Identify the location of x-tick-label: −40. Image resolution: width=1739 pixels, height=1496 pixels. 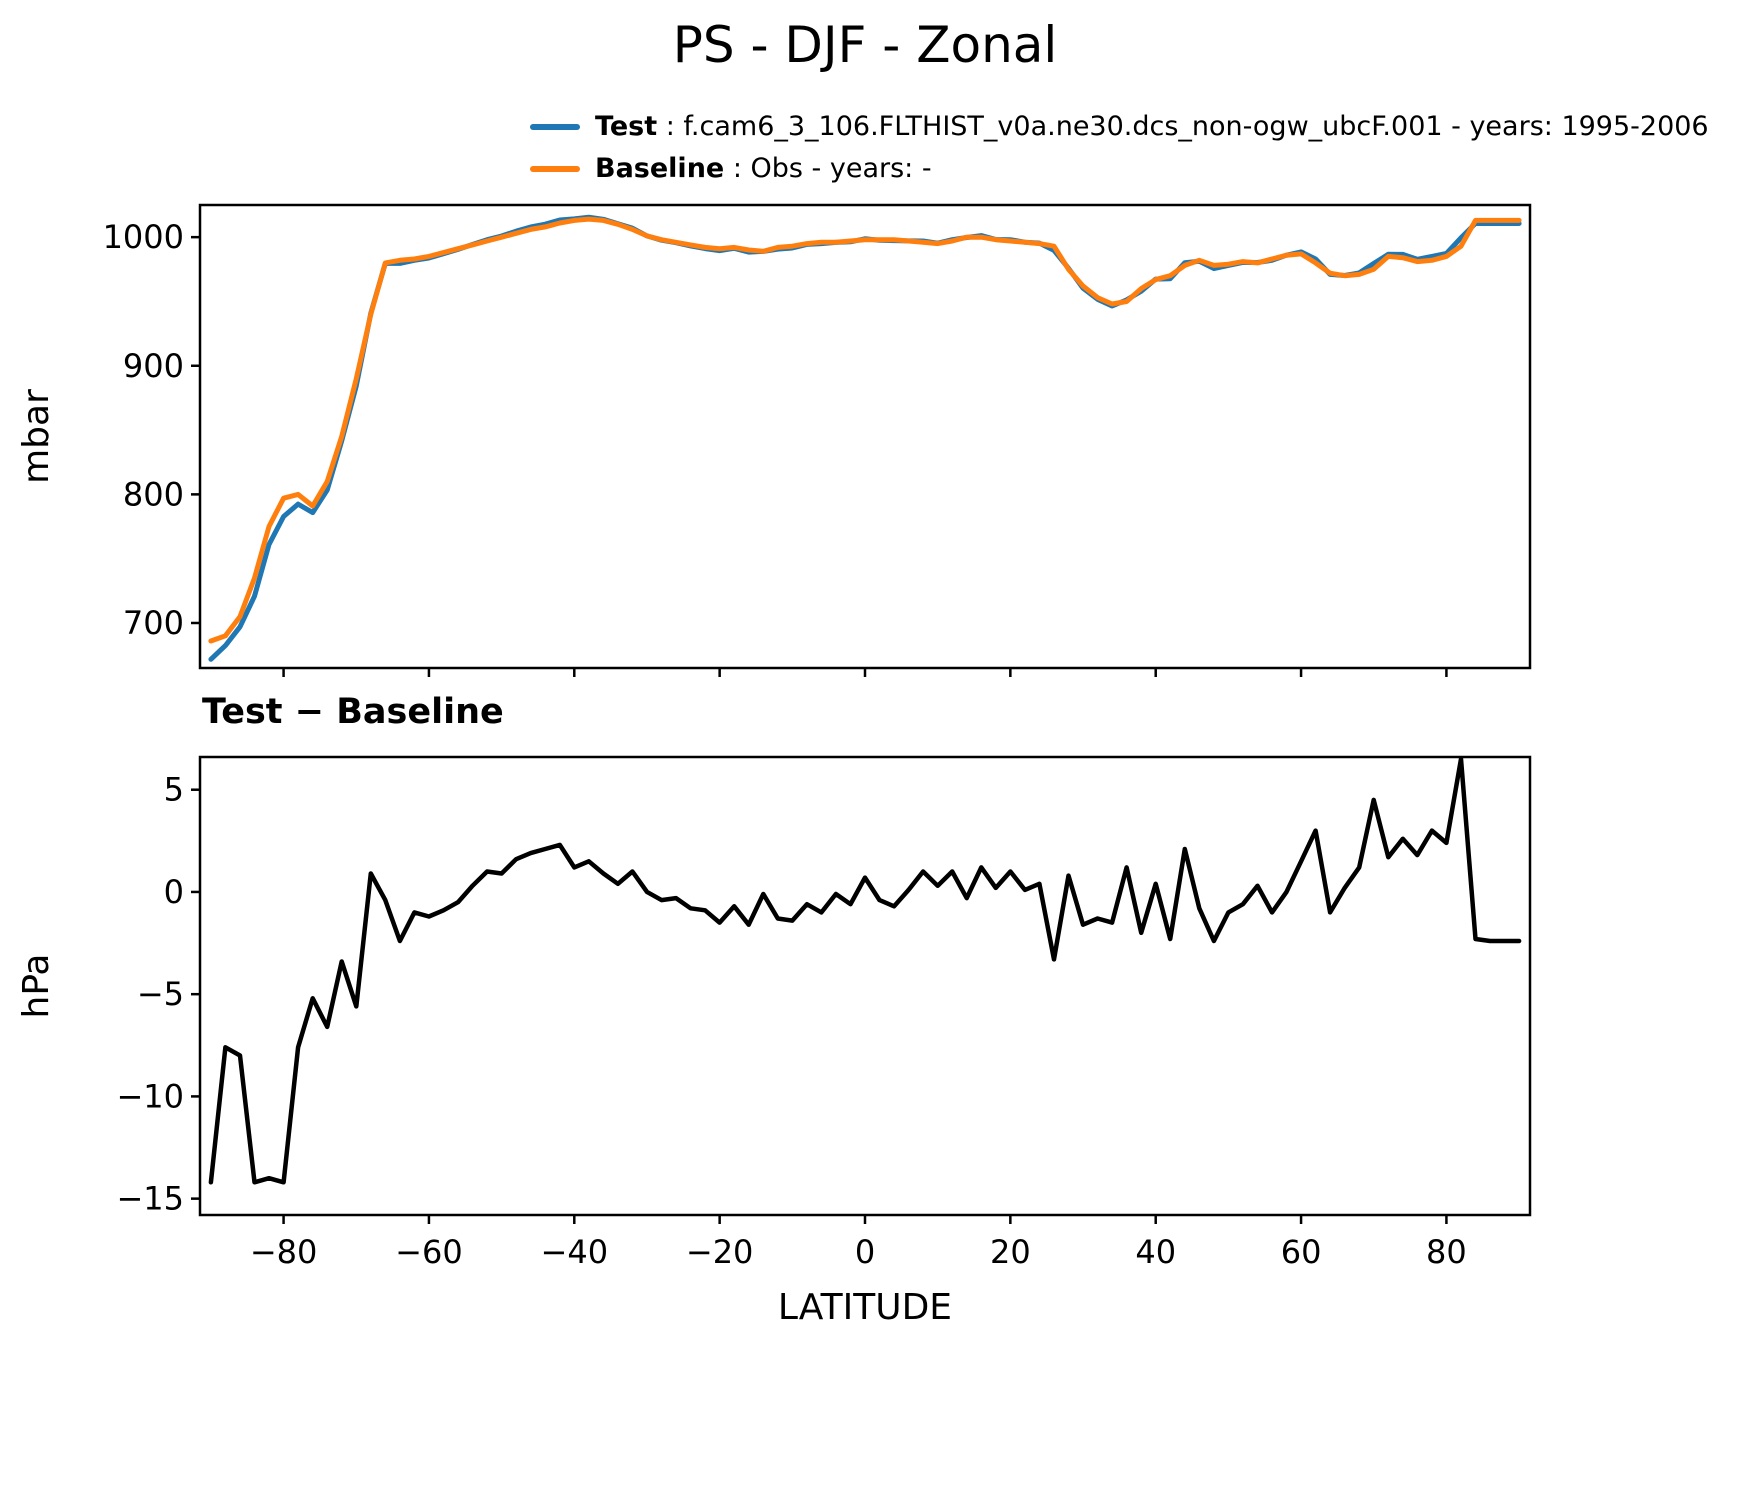
(575, 1252).